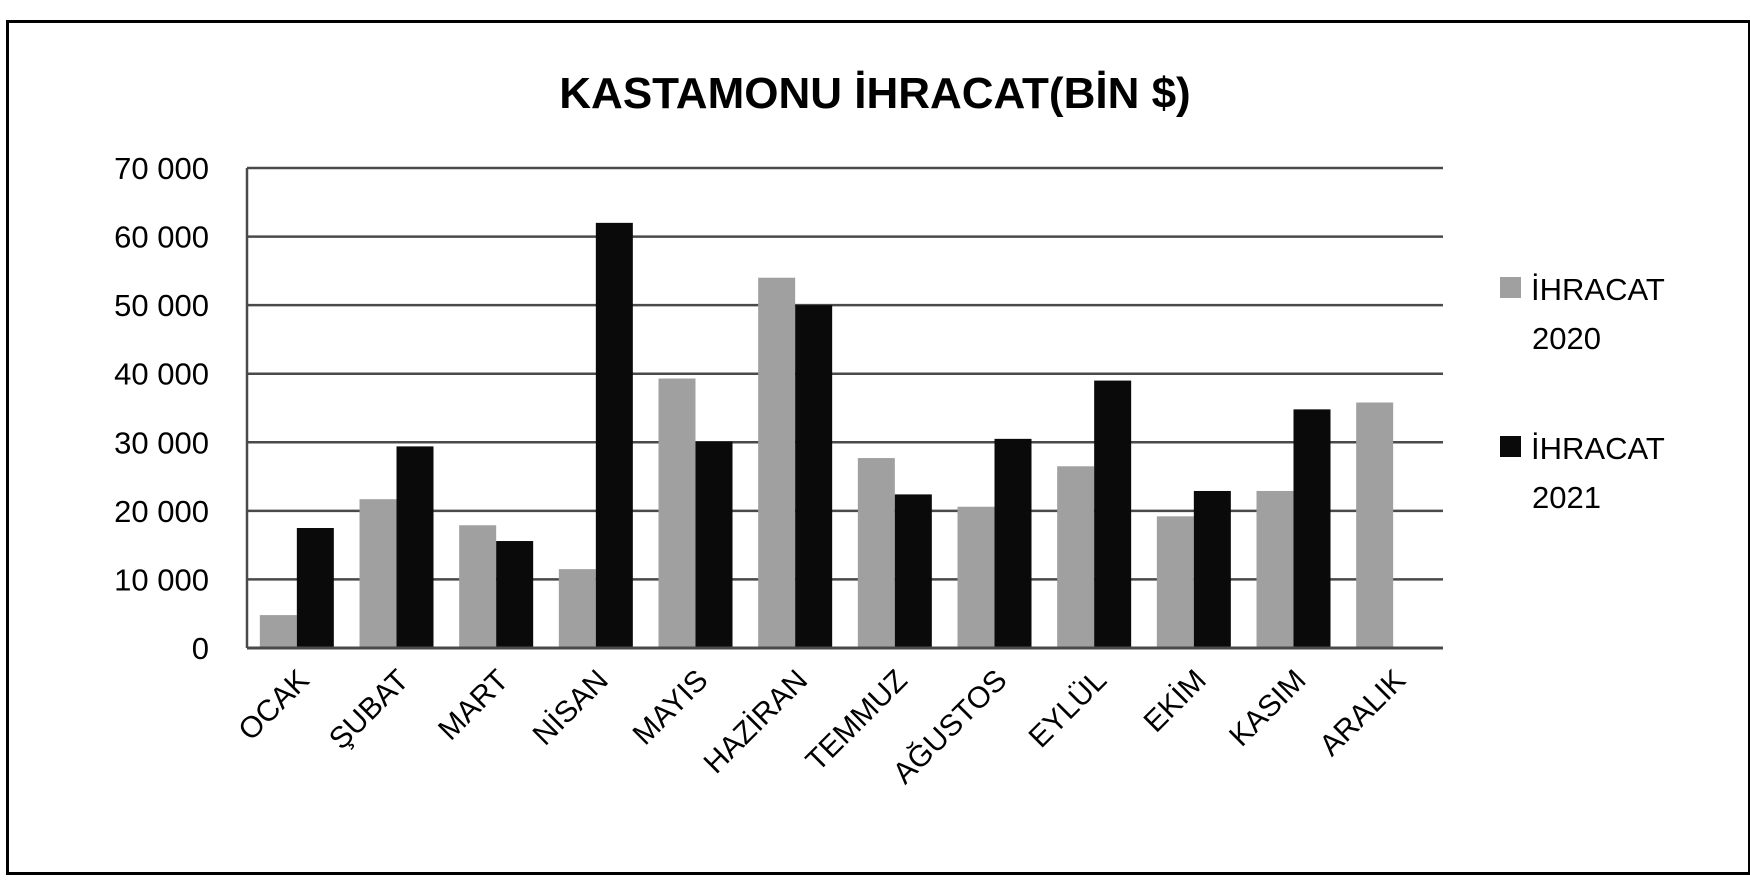 The height and width of the screenshot is (889, 1750). I want to click on y-tick-label: 0, so click(200, 648).